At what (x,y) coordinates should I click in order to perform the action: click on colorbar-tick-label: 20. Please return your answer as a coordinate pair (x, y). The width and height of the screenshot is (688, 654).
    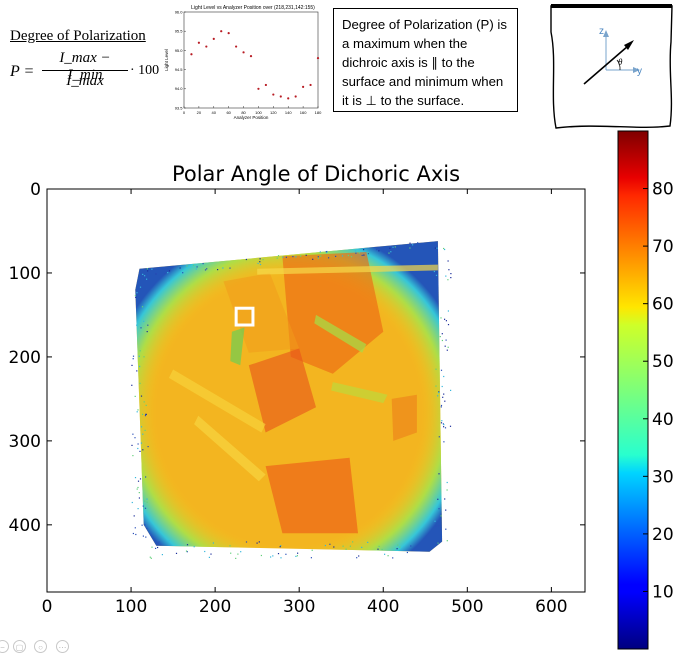
    Looking at the image, I should click on (663, 535).